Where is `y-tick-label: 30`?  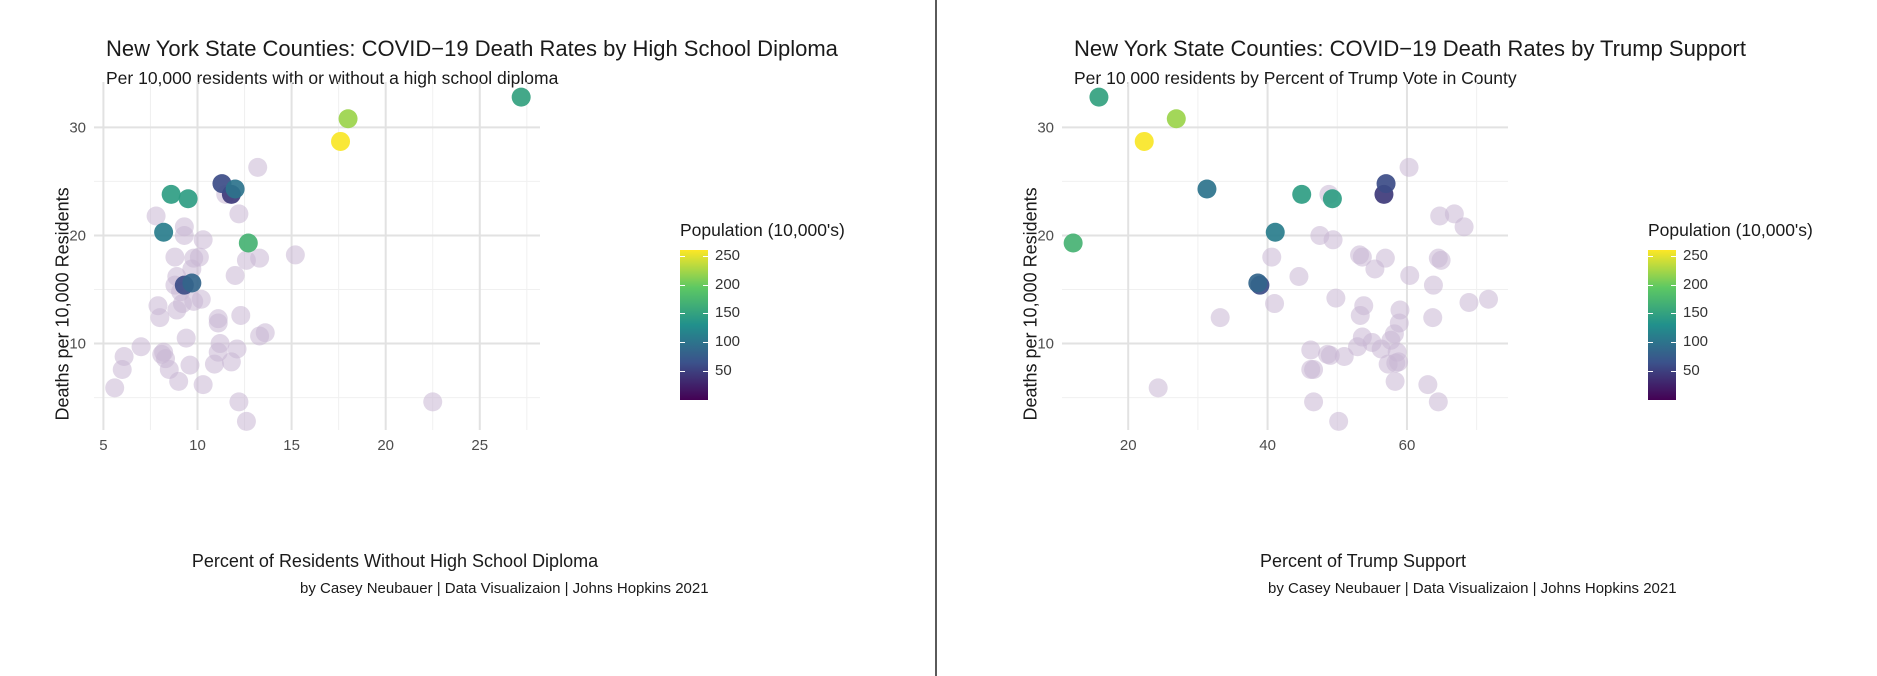 y-tick-label: 30 is located at coordinates (1045, 127).